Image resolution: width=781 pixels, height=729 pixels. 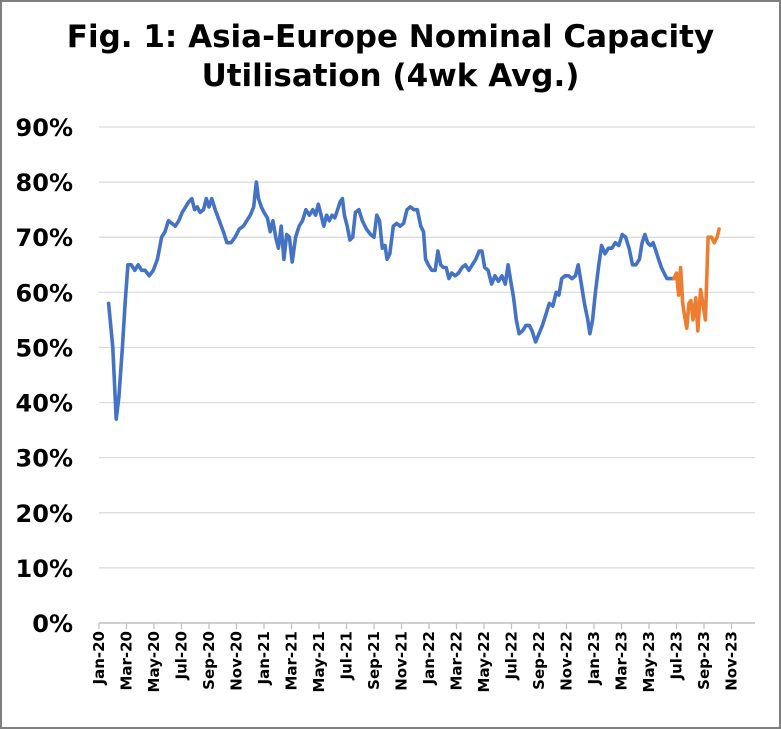 I want to click on x-tick-label: May-21, so click(x=319, y=661).